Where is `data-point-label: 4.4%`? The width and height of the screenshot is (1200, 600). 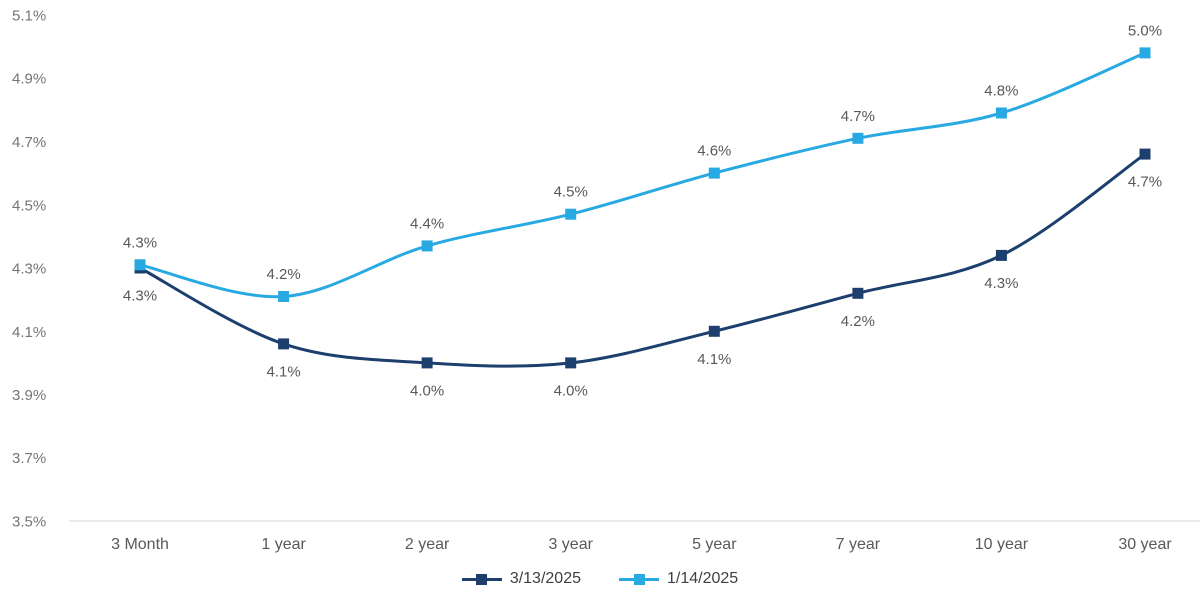
data-point-label: 4.4% is located at coordinates (427, 223).